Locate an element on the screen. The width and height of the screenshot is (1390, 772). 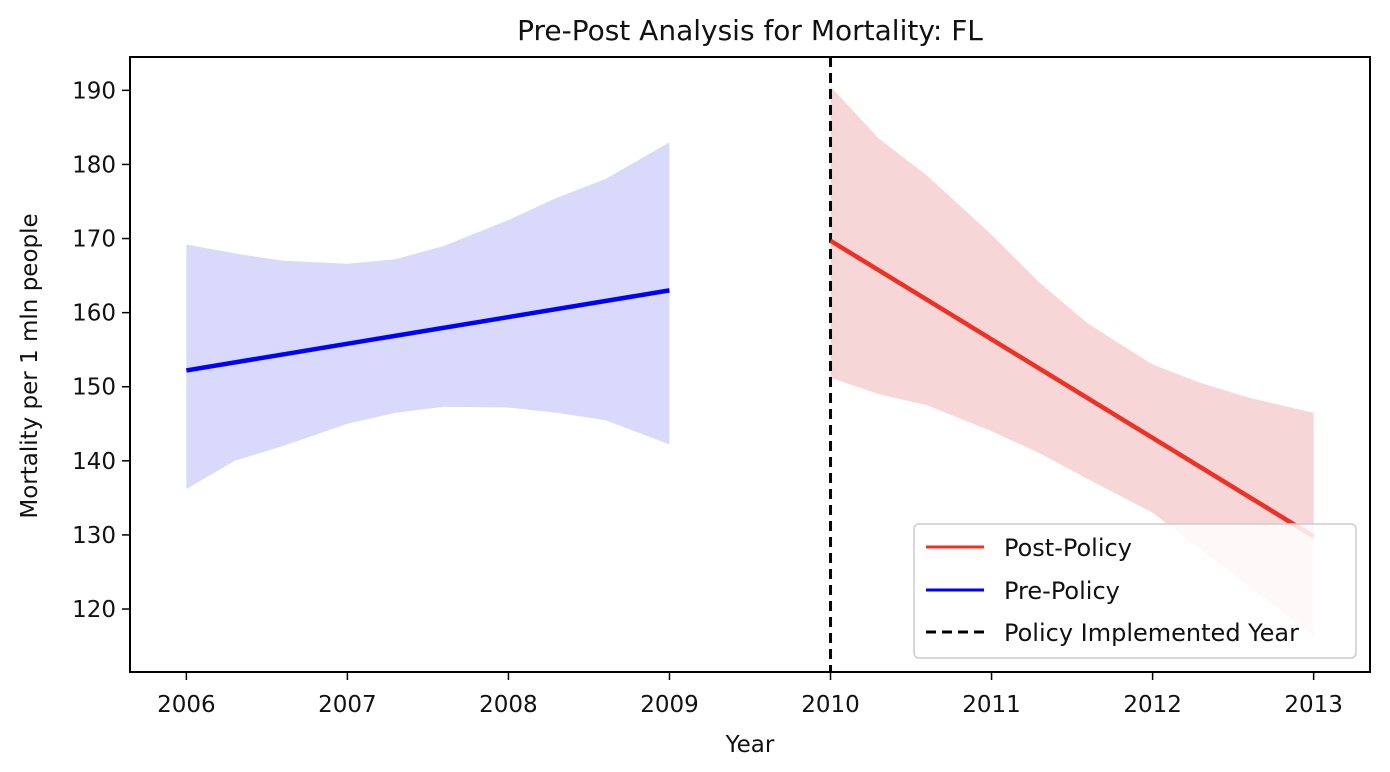
x-tick-label: 2010 is located at coordinates (830, 705).